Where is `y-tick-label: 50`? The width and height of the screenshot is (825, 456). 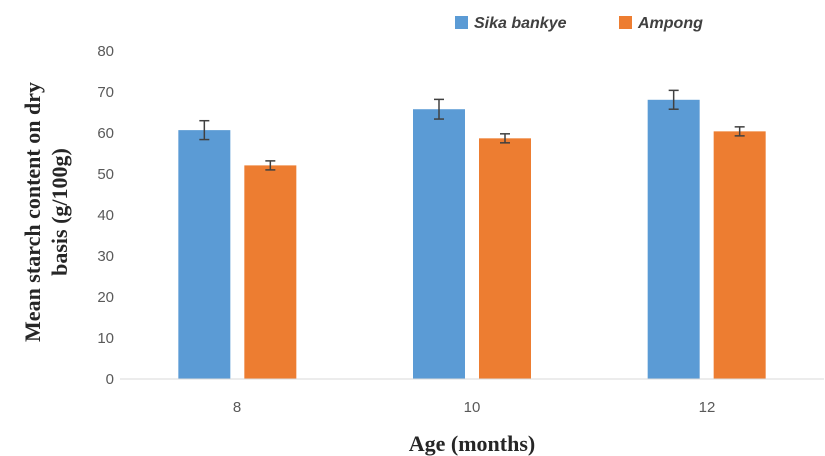 y-tick-label: 50 is located at coordinates (105, 174).